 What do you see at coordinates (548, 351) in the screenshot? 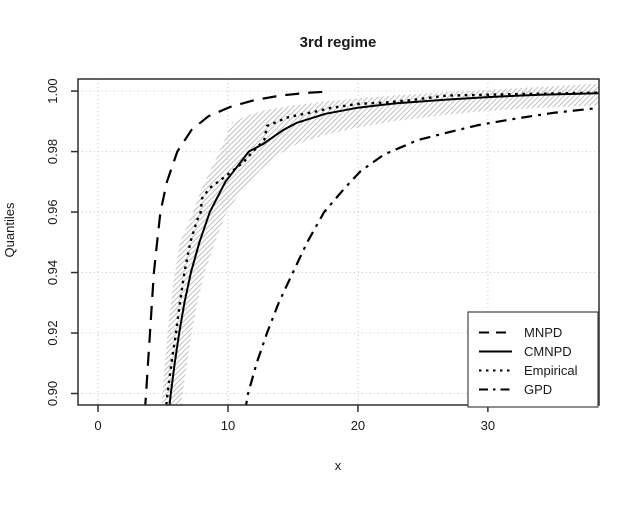
I see `legend-label-cmnpd: CMNPD` at bounding box center [548, 351].